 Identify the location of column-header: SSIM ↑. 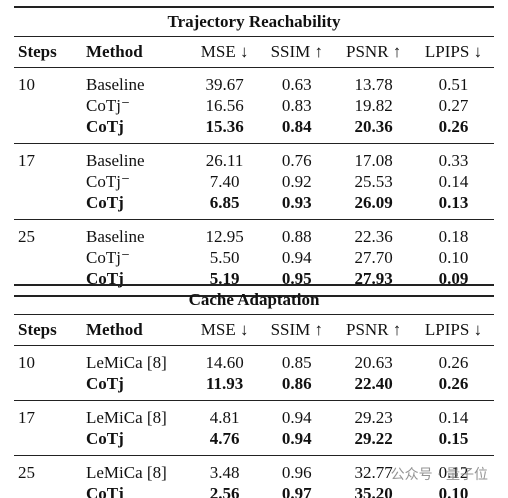
(297, 330).